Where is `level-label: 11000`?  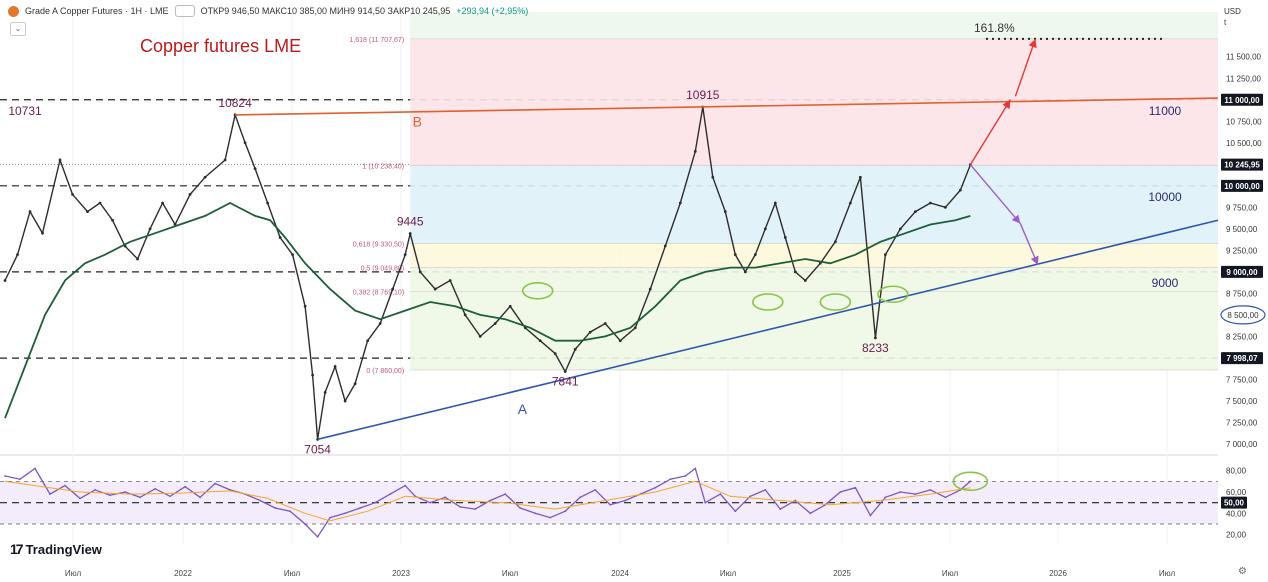 level-label: 11000 is located at coordinates (1165, 111).